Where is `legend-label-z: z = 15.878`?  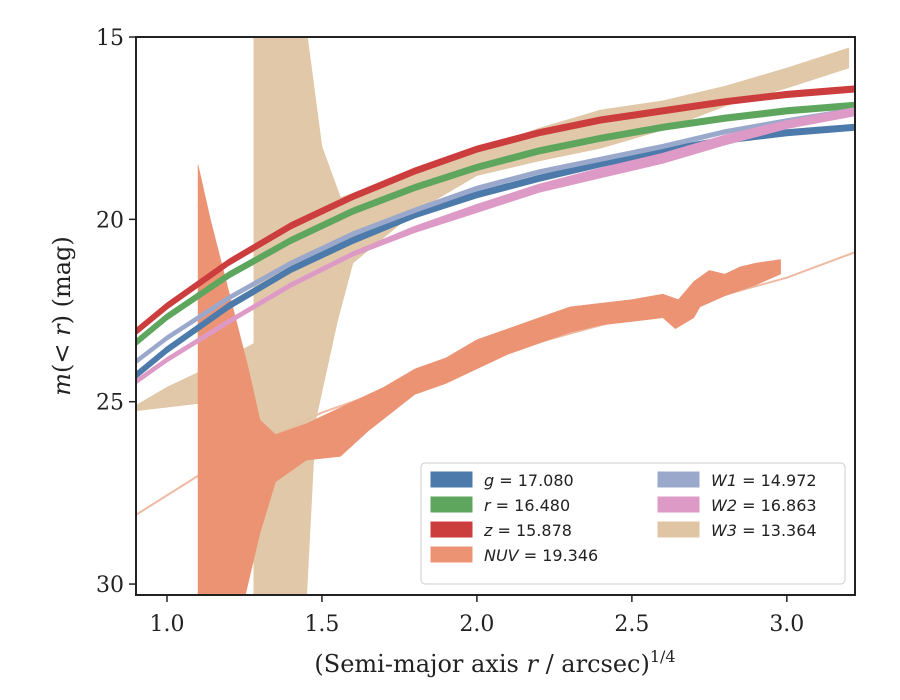 legend-label-z: z = 15.878 is located at coordinates (527, 530).